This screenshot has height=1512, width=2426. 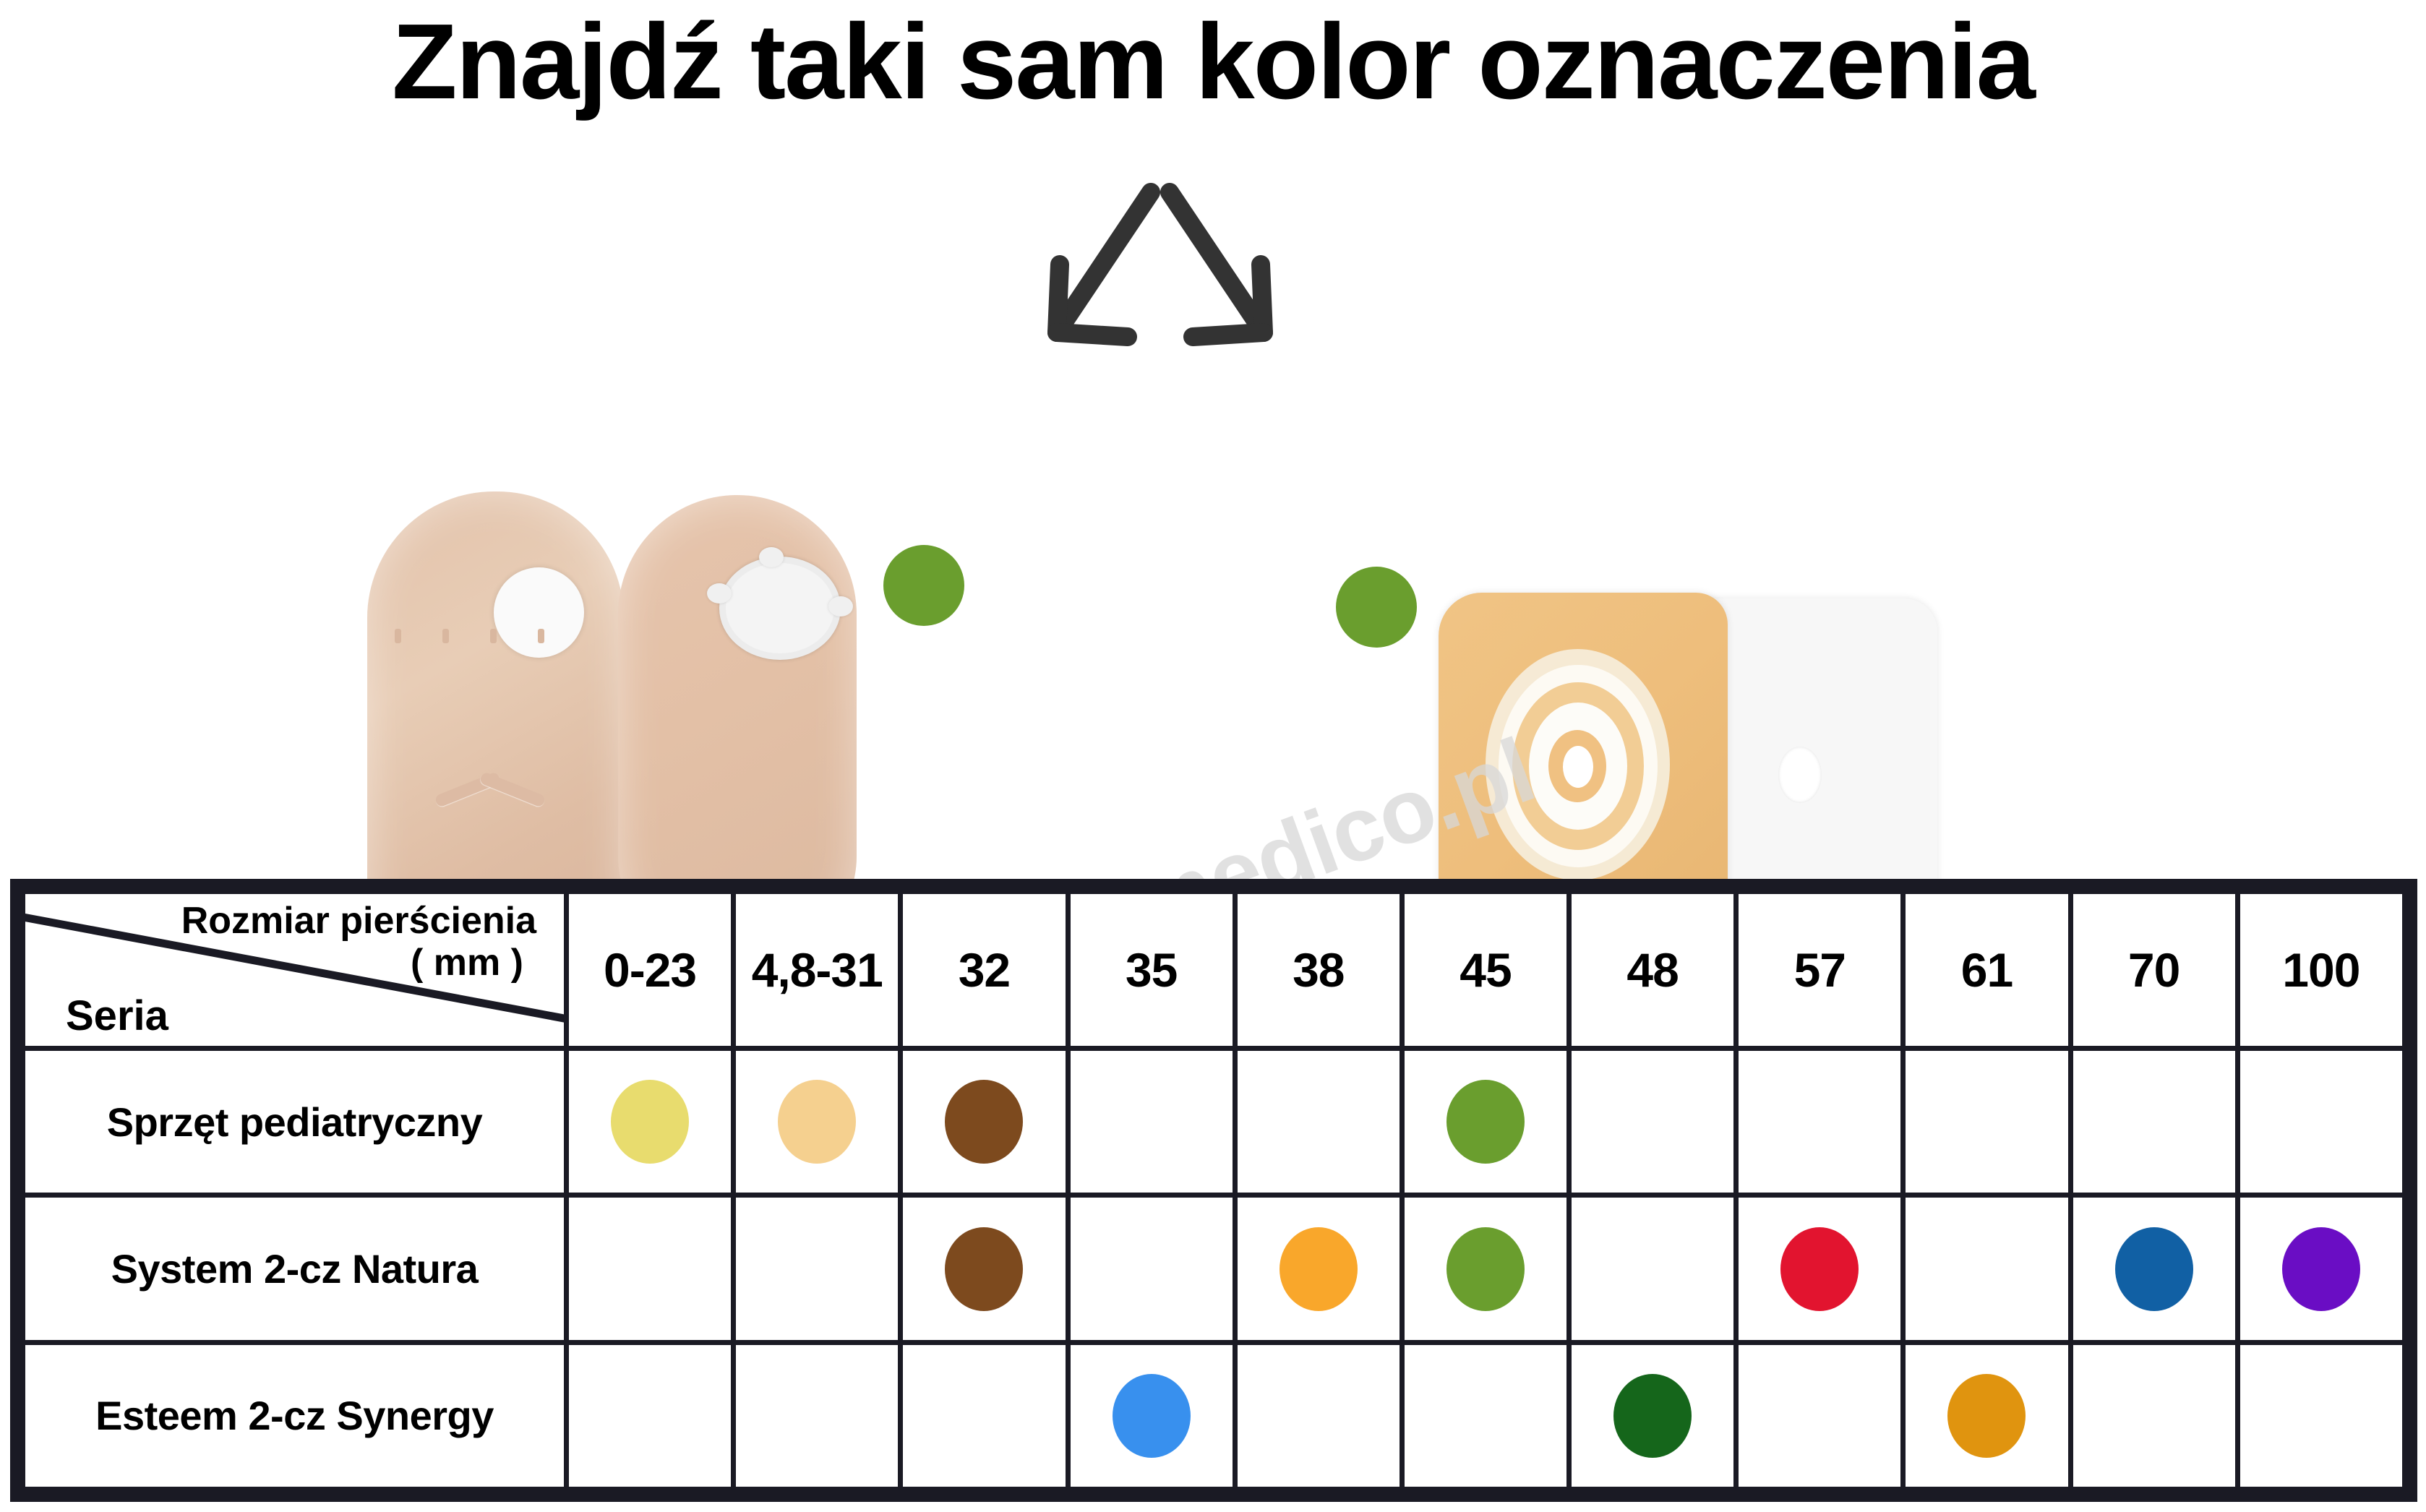 I want to click on hero-marker-dot-right, so click(x=1376, y=607).